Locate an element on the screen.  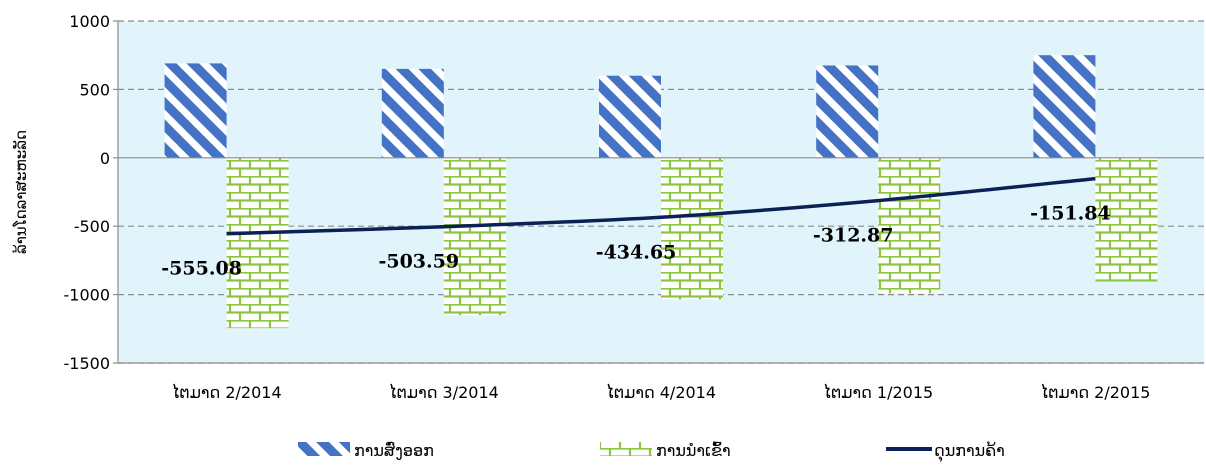
balance-line-group is located at coordinates (661, 206).